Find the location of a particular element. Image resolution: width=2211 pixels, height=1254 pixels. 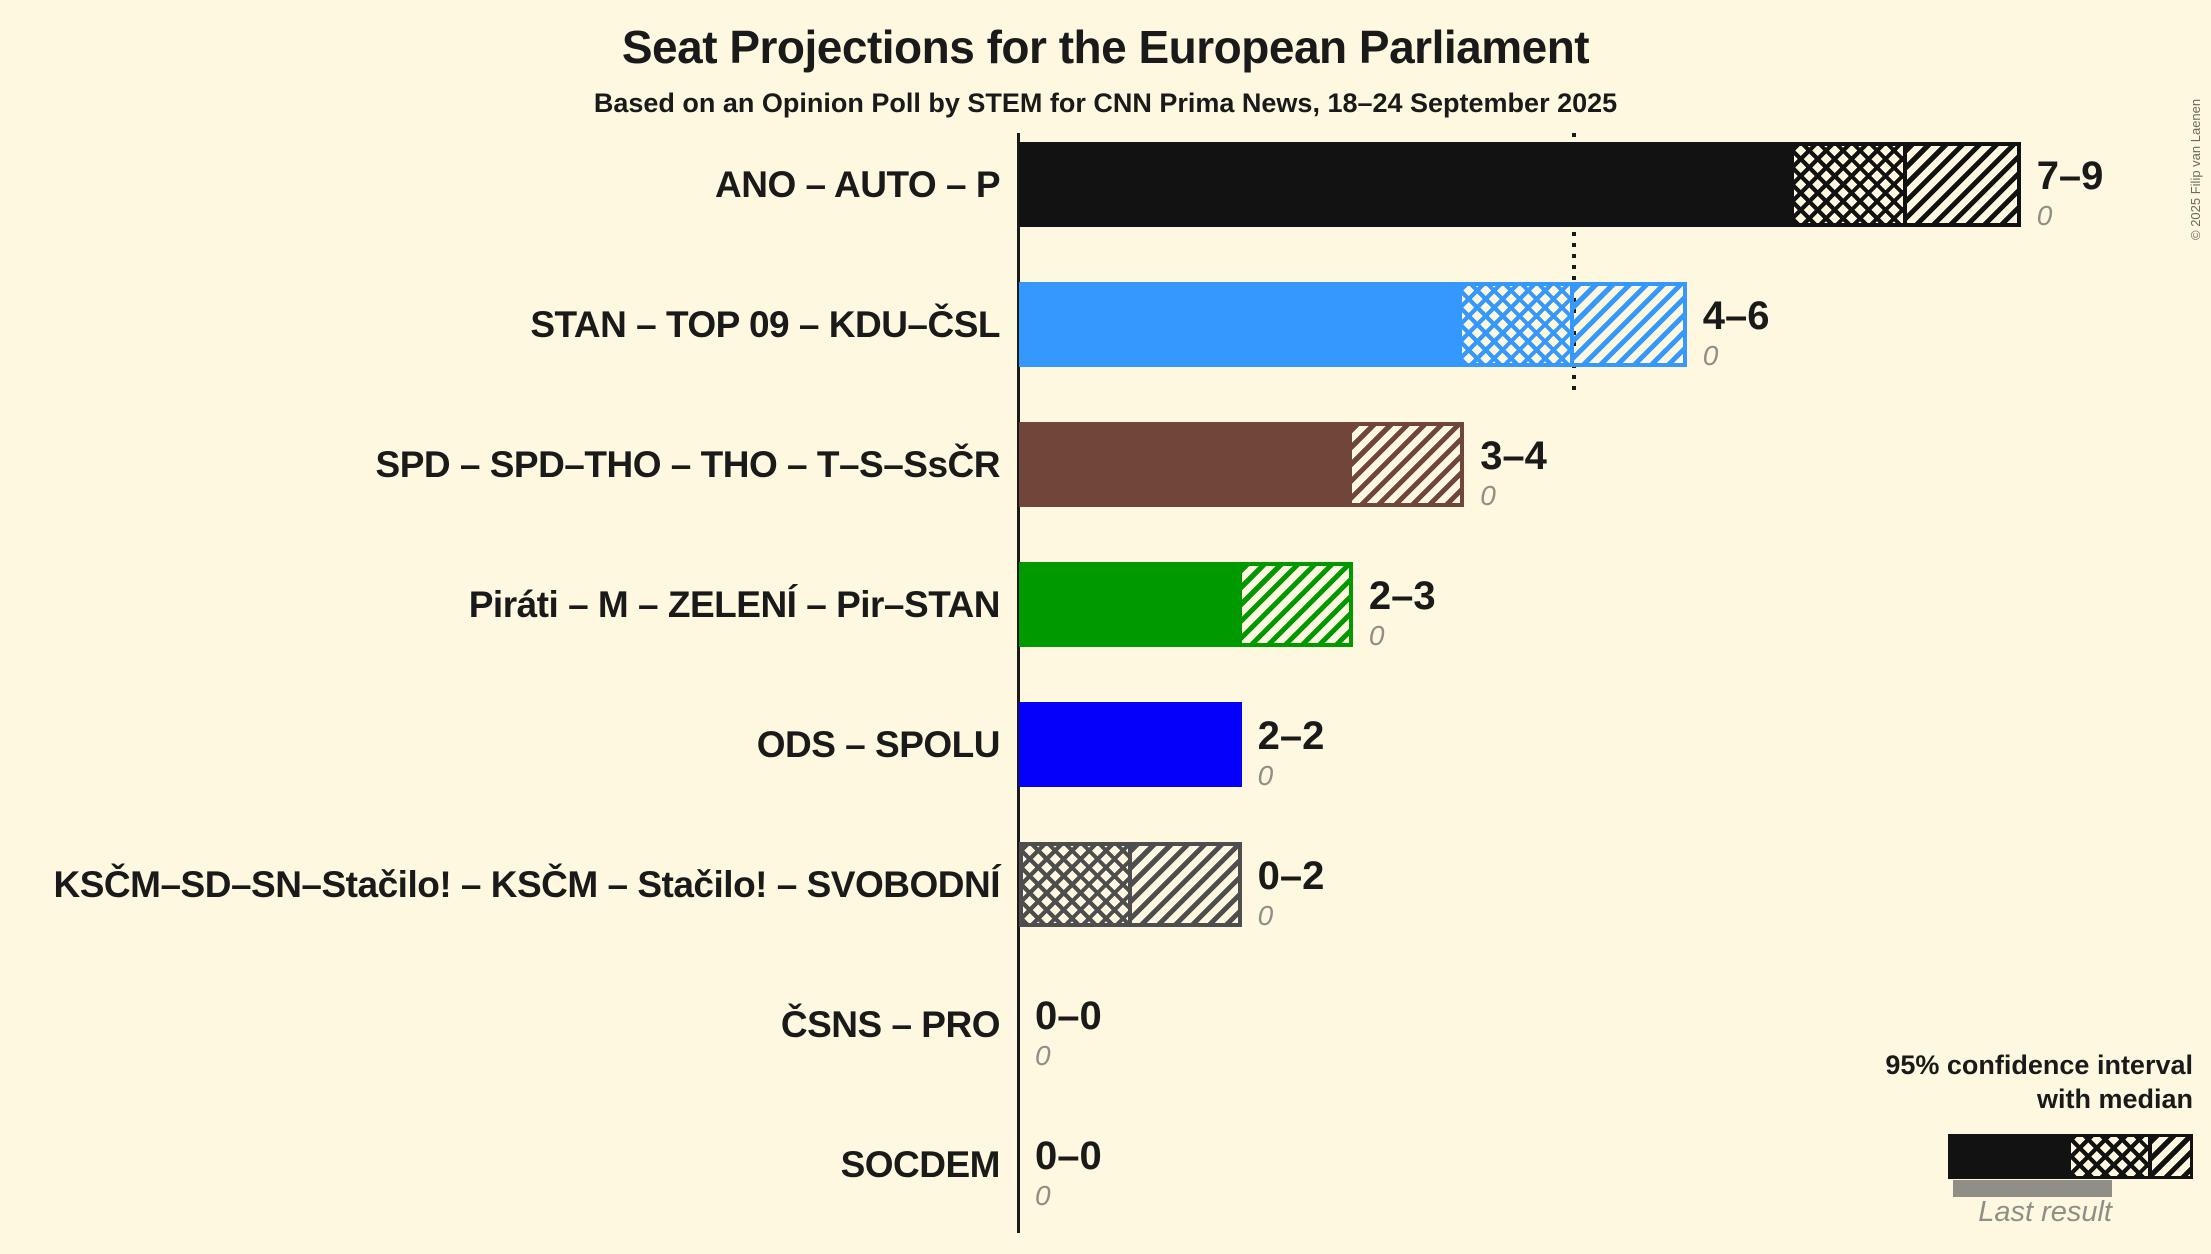

party-label: SPD – SPD–THO – THO – T–S–SsČR is located at coordinates (688, 464).